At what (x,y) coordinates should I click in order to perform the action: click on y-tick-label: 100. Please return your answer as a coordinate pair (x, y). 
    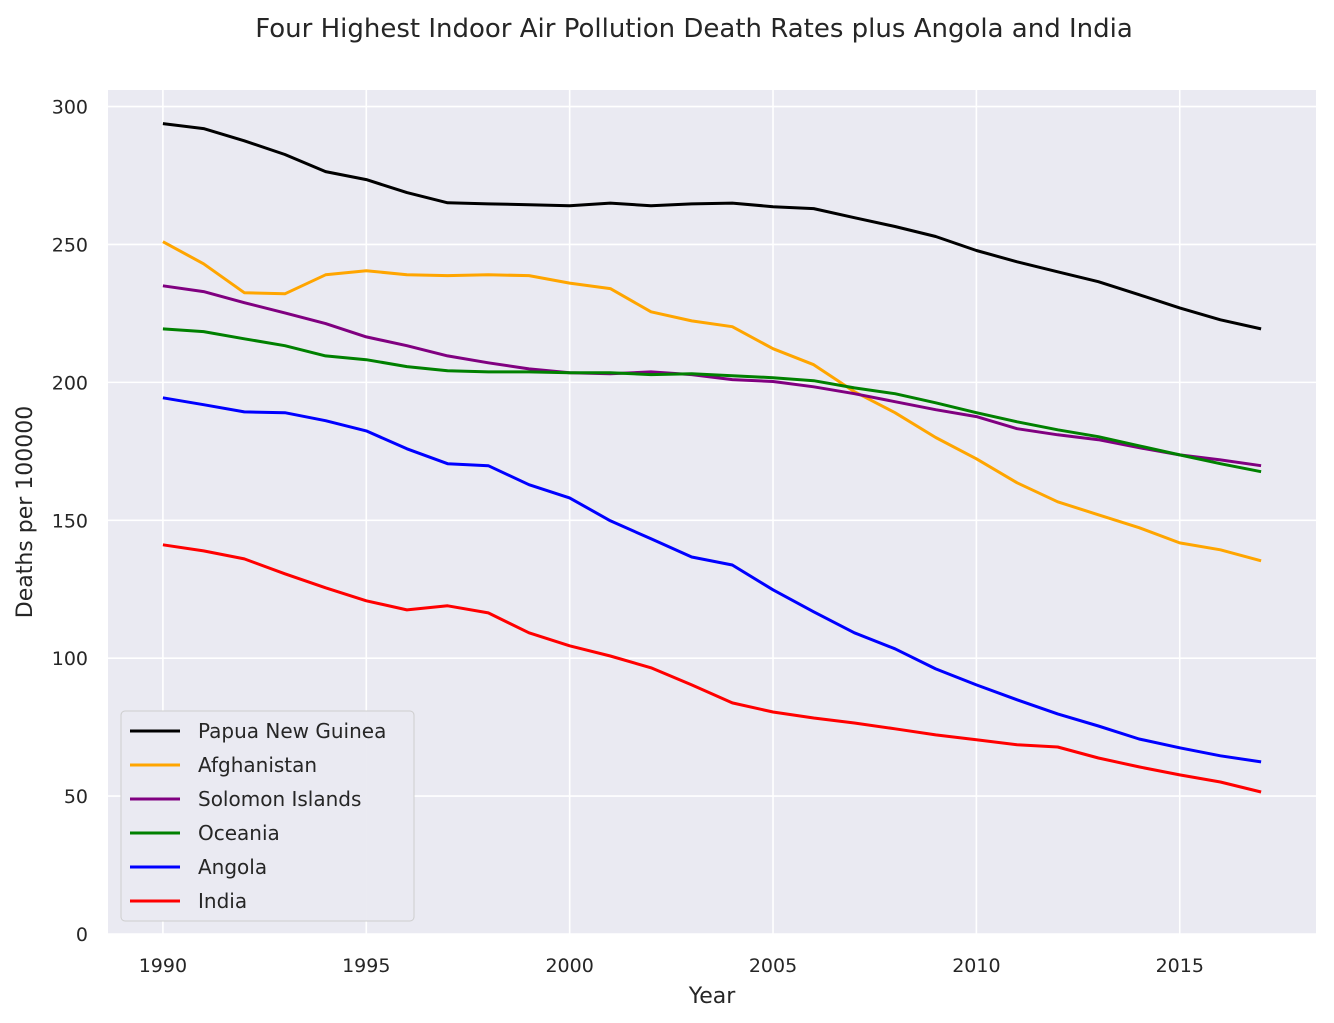
    Looking at the image, I should click on (70, 659).